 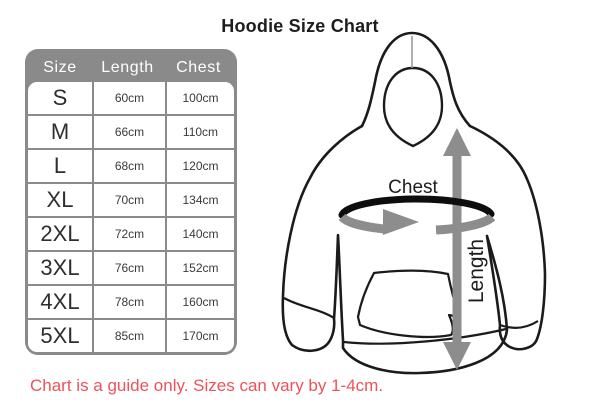 What do you see at coordinates (413, 107) in the screenshot?
I see `hood-opening` at bounding box center [413, 107].